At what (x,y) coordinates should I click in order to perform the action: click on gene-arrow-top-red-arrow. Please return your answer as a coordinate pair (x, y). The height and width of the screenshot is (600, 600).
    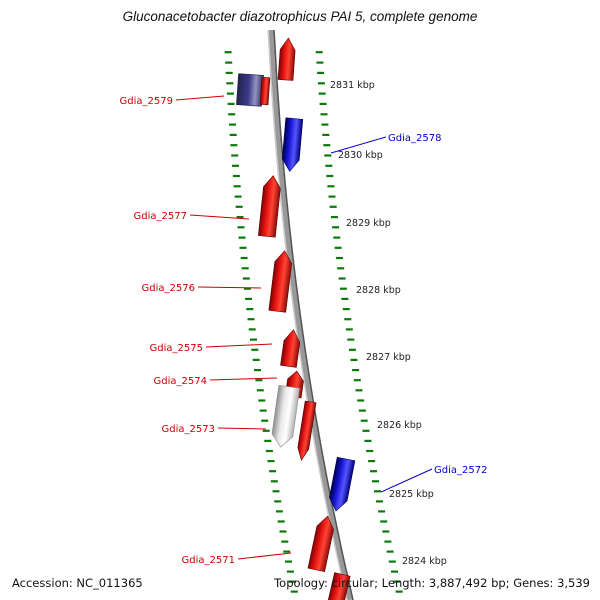
    Looking at the image, I should click on (286, 59).